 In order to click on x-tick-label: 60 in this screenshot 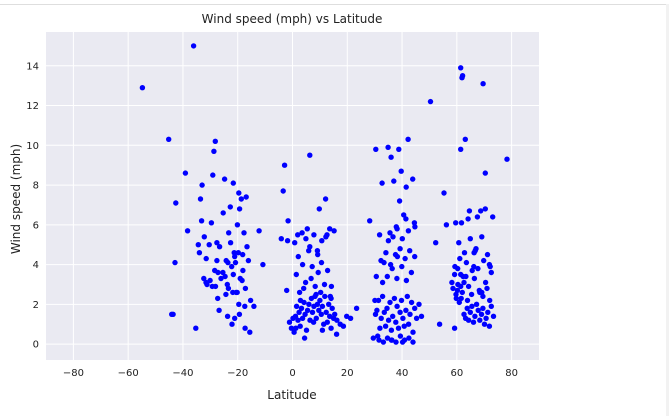, I will do `click(456, 373)`.